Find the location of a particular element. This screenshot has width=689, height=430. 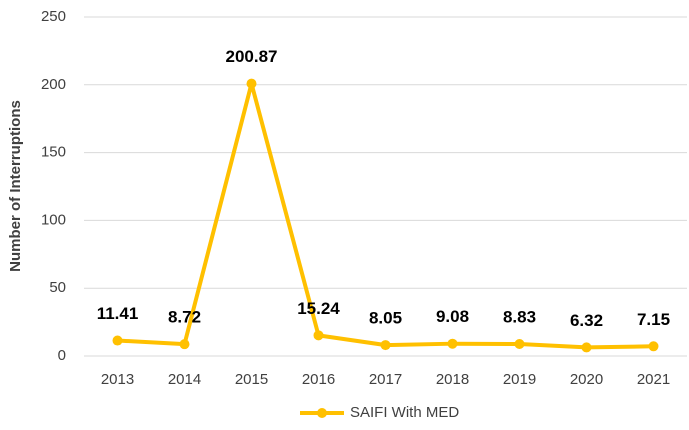

y-axis-label: Number of Interruptions is located at coordinates (15, 186).